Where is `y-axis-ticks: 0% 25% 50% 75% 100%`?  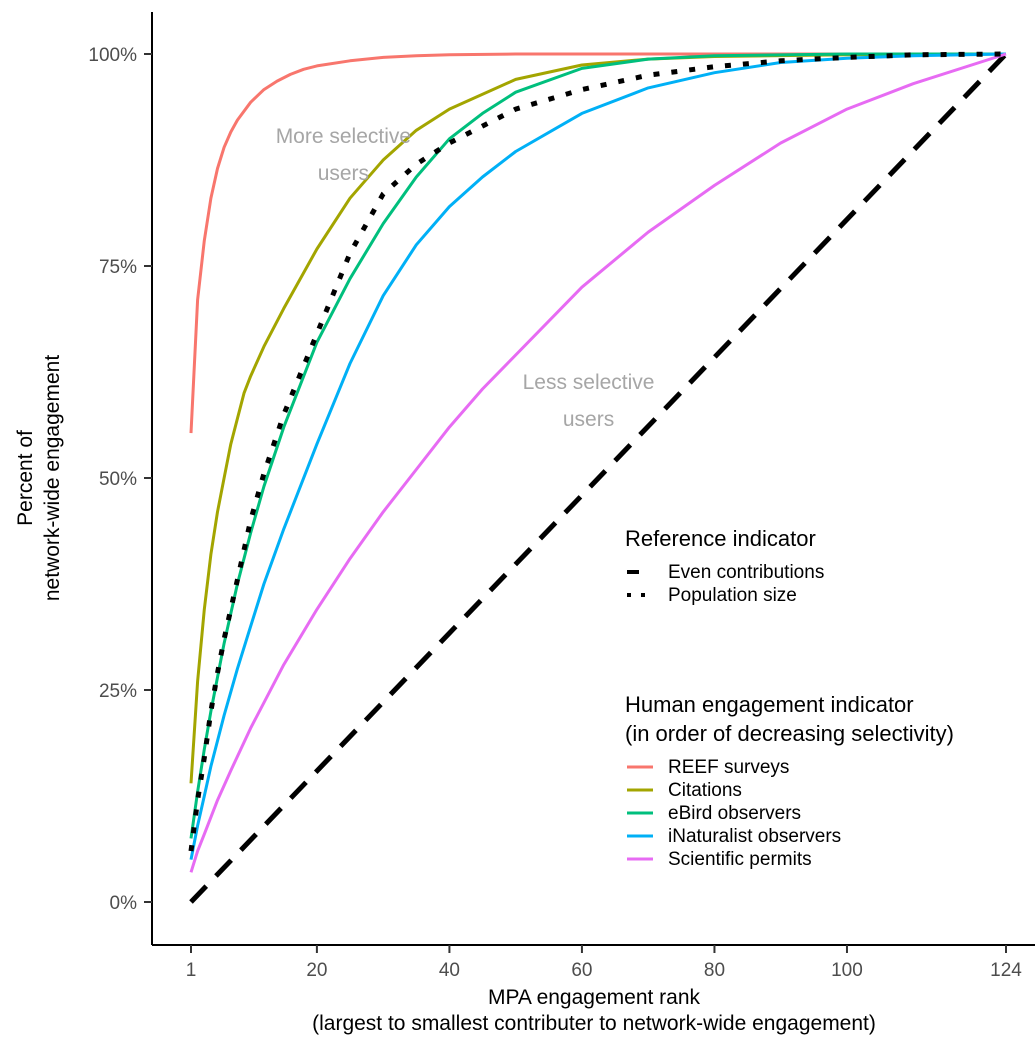
y-axis-ticks: 0% 25% 50% 75% 100% is located at coordinates (120, 479).